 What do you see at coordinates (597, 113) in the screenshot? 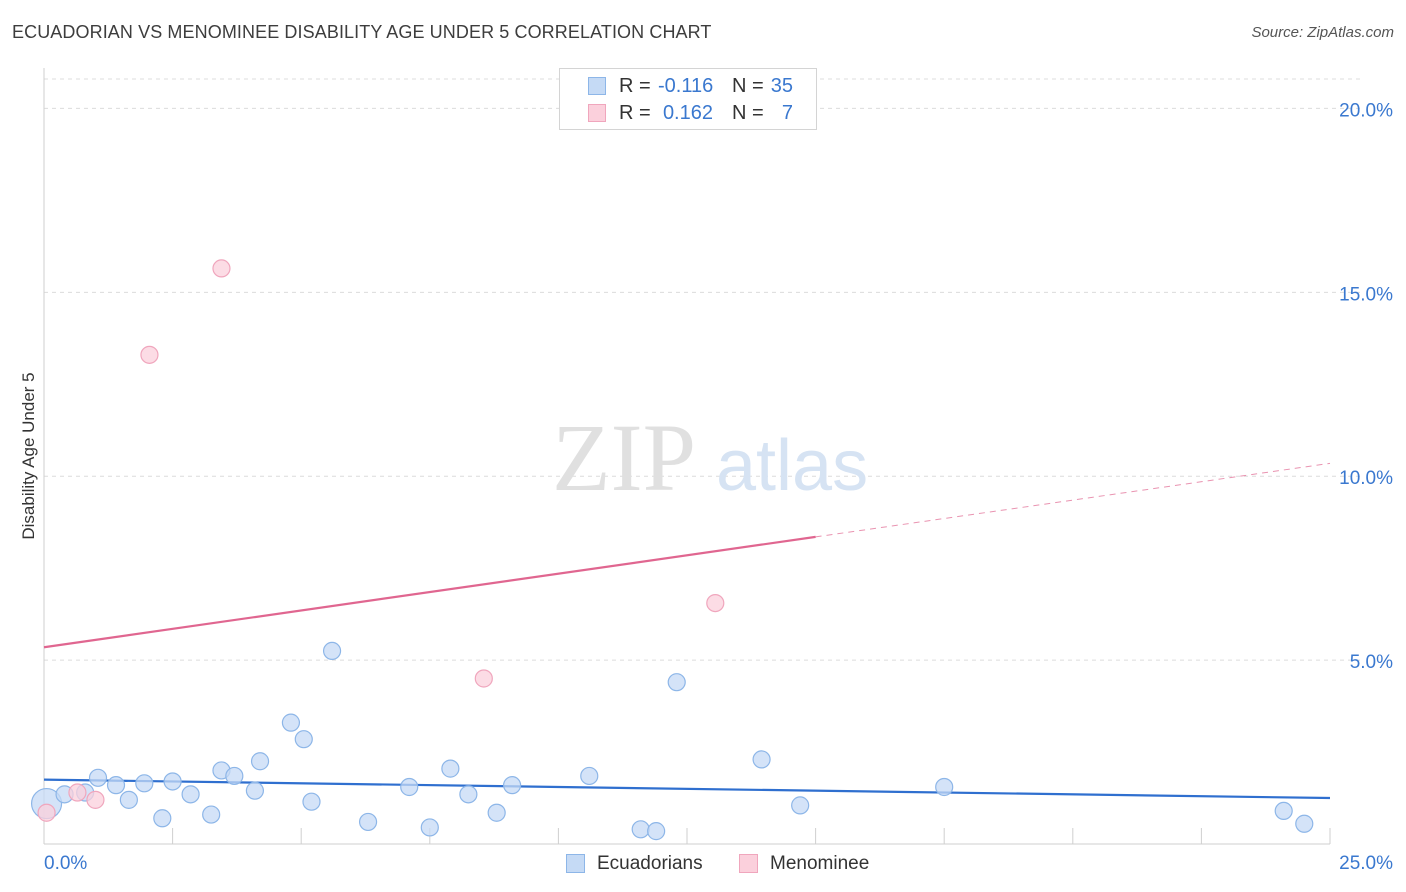
I see `menominee-swatch` at bounding box center [597, 113].